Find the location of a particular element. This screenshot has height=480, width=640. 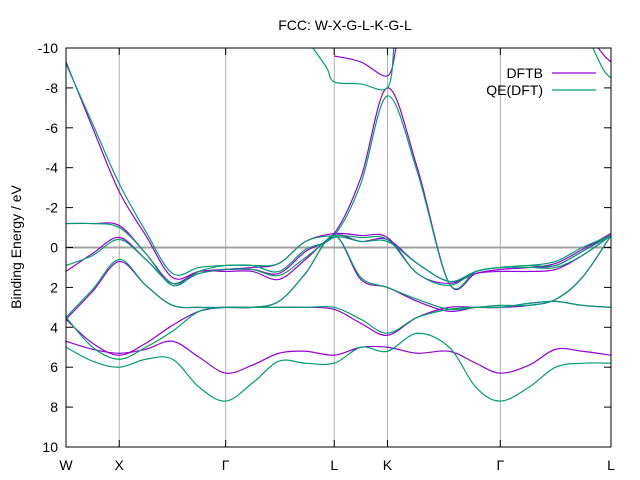

x-tick-label-4: K is located at coordinates (388, 465).